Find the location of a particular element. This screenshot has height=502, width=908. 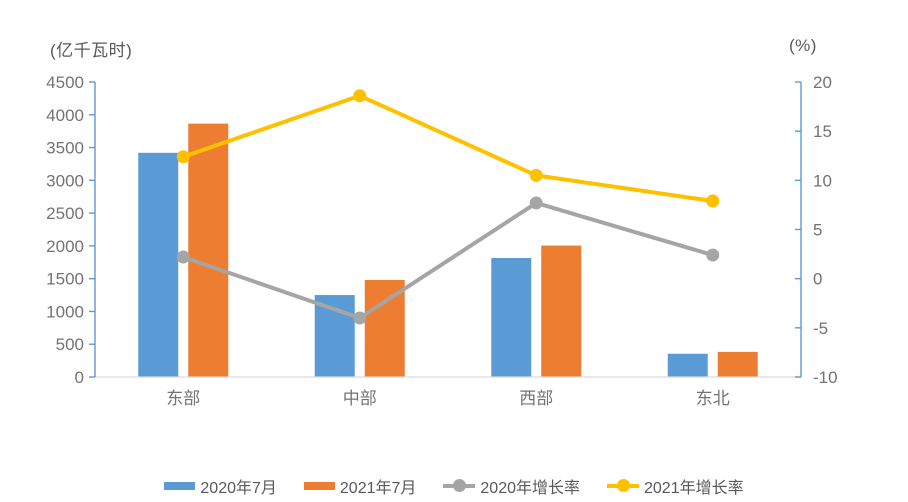

marker-2021年增长率-东北 is located at coordinates (713, 201).